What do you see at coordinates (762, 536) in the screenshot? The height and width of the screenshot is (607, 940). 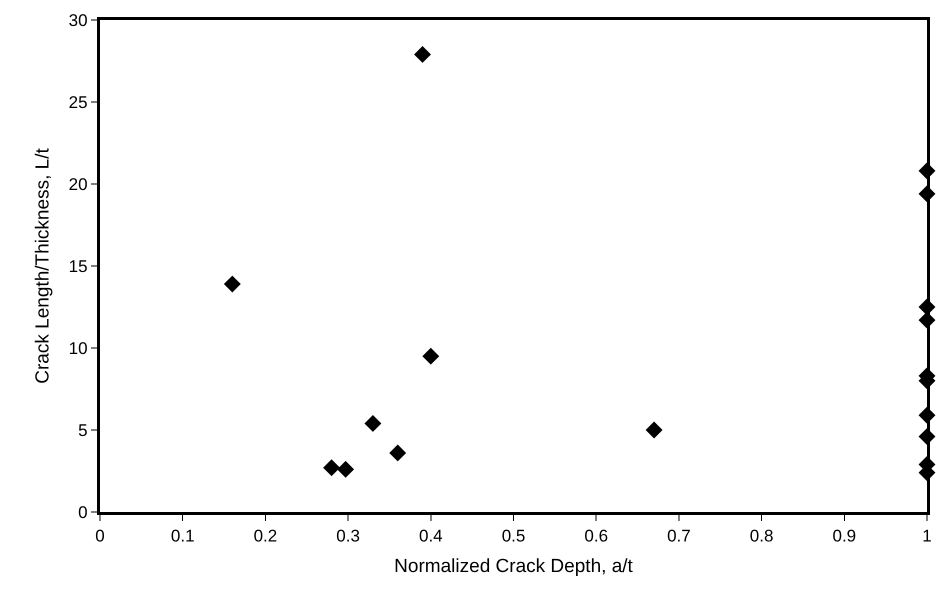 I see `x-tick-label: 0.8` at bounding box center [762, 536].